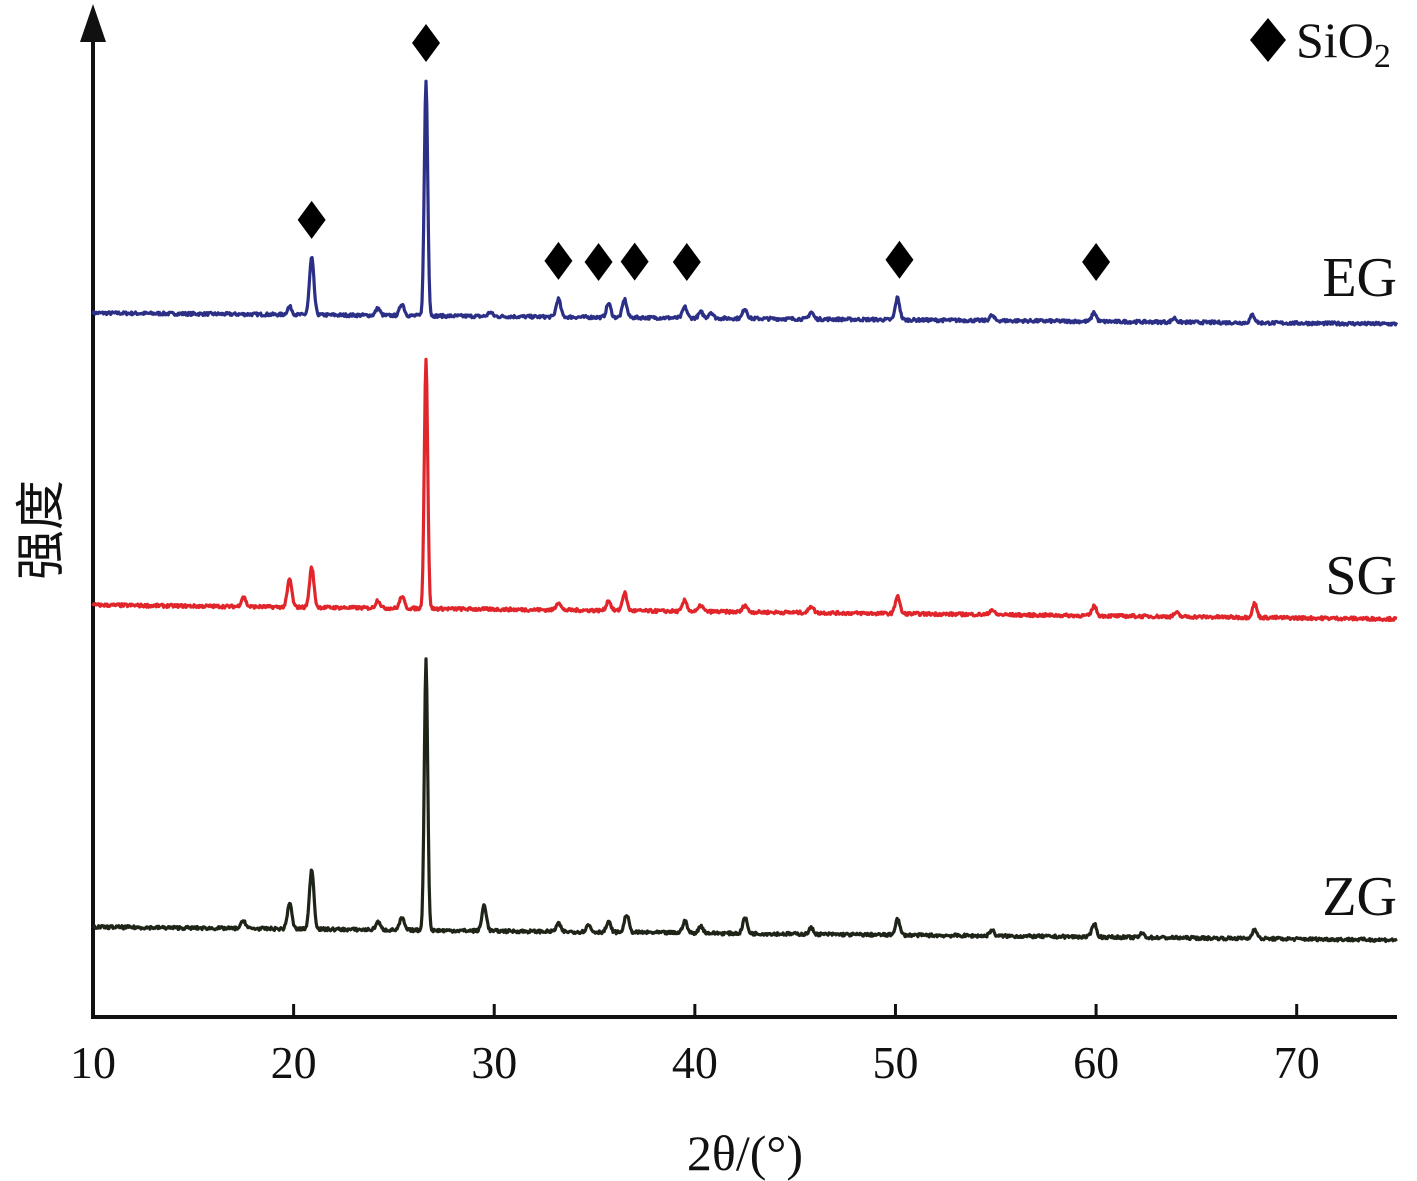 The image size is (1417, 1181). Describe the element at coordinates (1096, 1062) in the screenshot. I see `x-tick-label-60: 60` at that location.